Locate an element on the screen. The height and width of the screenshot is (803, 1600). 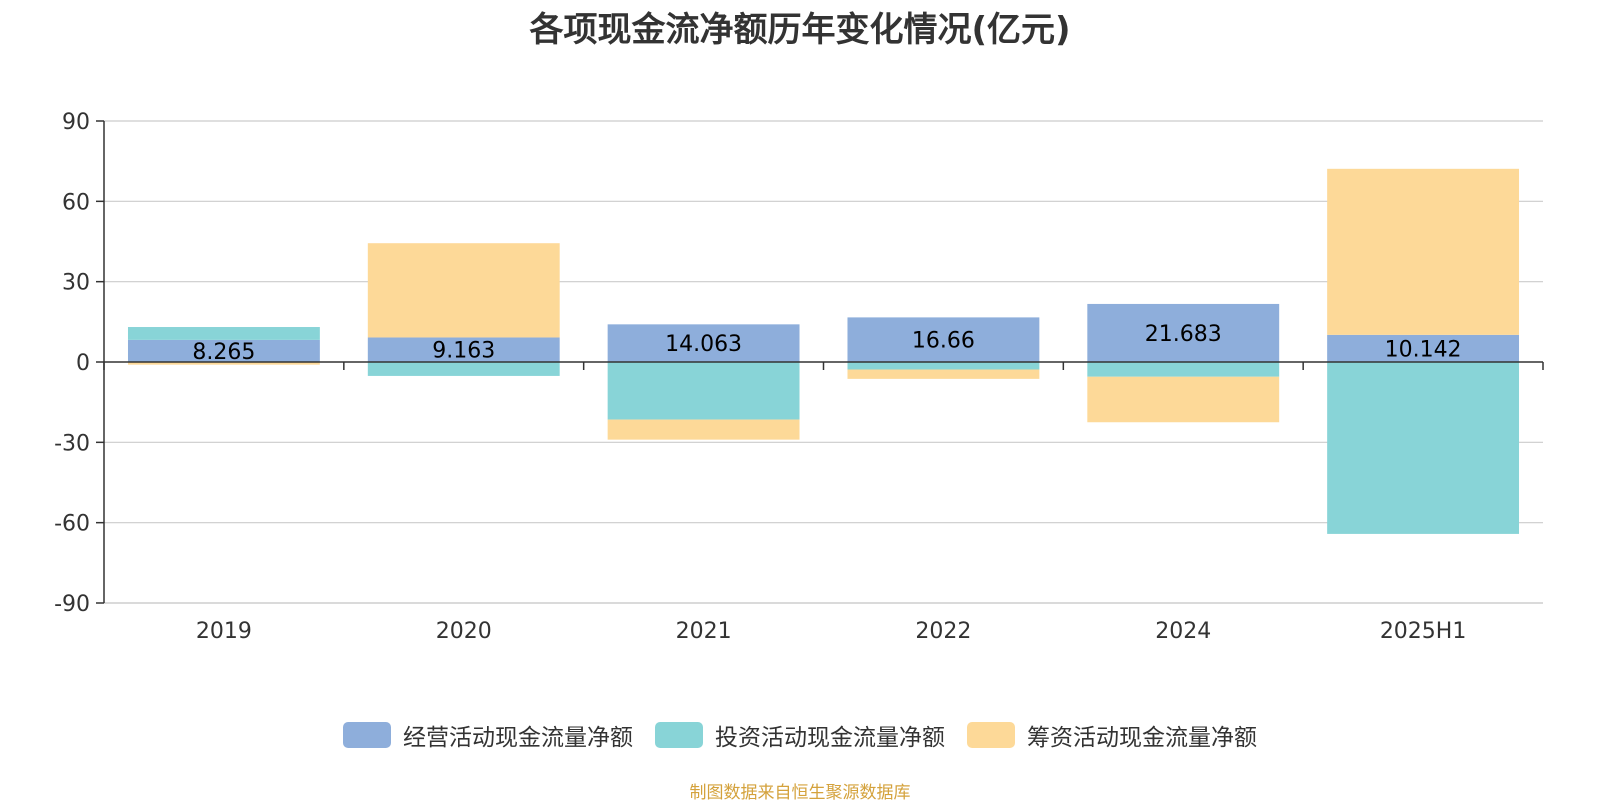
legend-item-financing: 筹资活动现金流量净额 is located at coordinates (1112, 735).